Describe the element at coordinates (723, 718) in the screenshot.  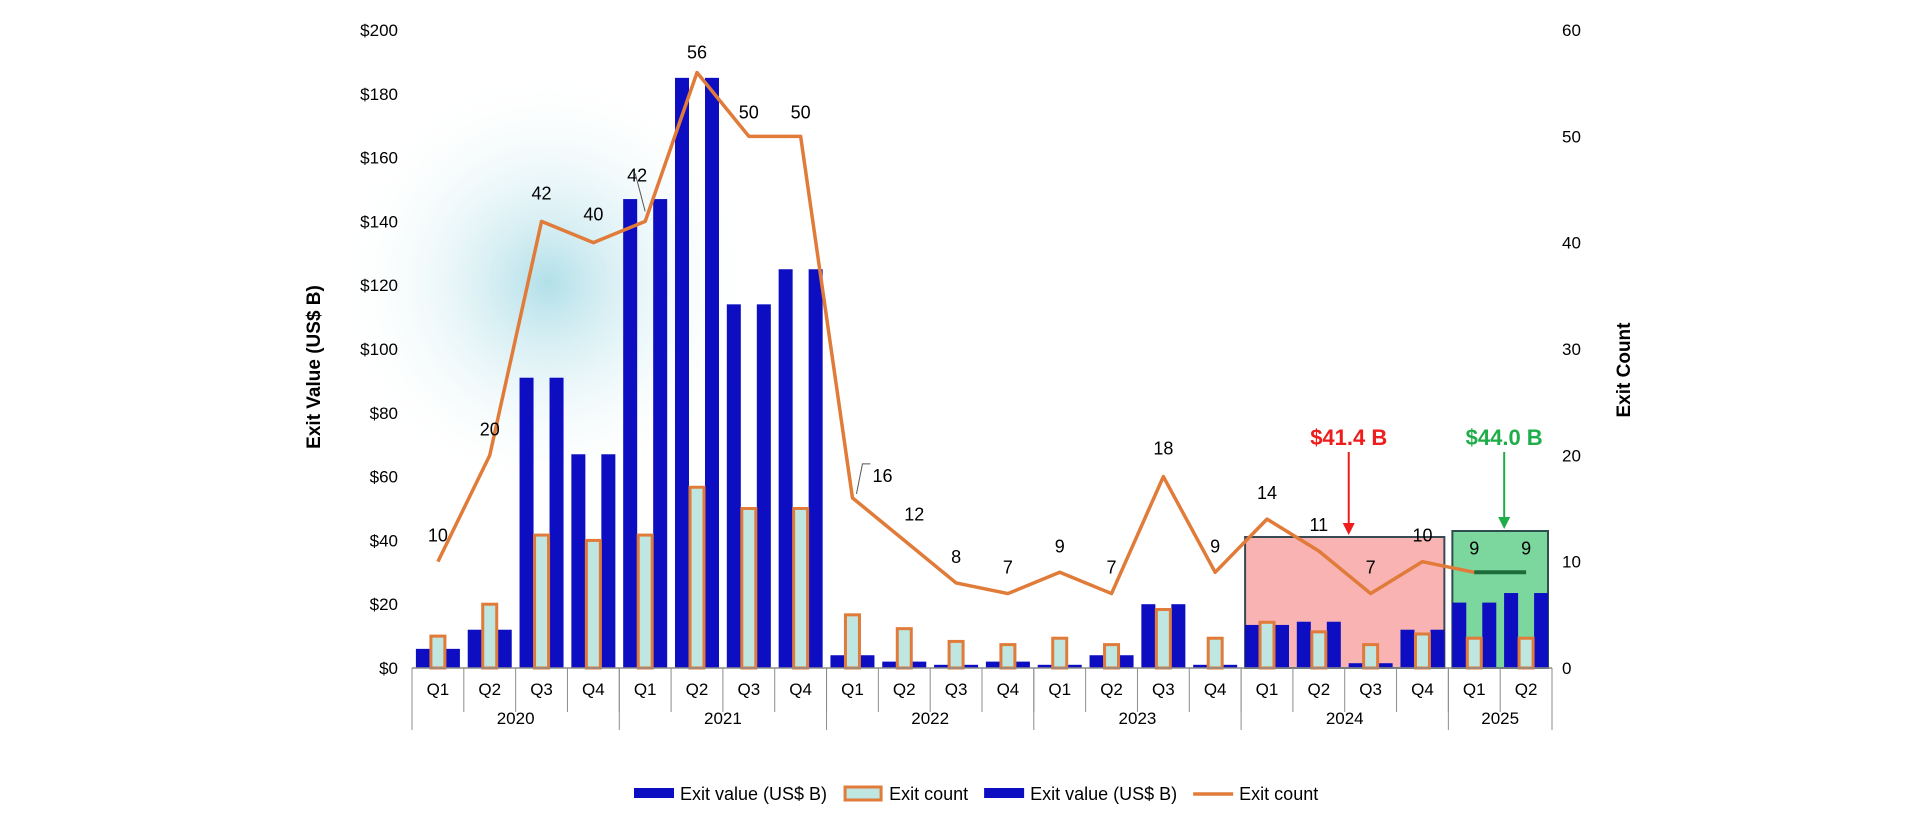
I see `year-label: 2021` at that location.